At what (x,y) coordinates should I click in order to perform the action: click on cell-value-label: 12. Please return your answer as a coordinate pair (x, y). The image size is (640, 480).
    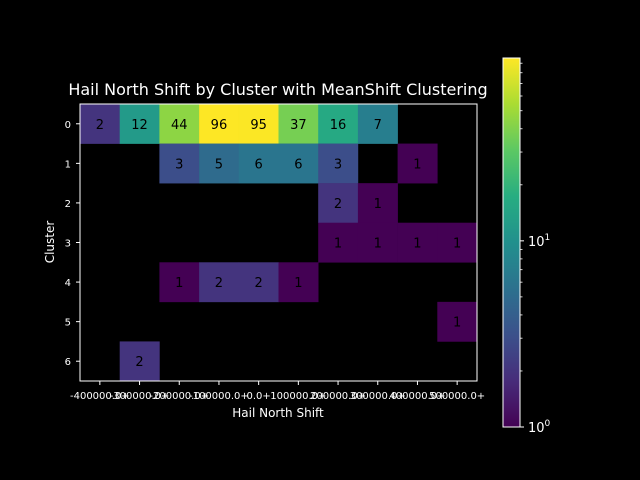
    Looking at the image, I should click on (139, 125).